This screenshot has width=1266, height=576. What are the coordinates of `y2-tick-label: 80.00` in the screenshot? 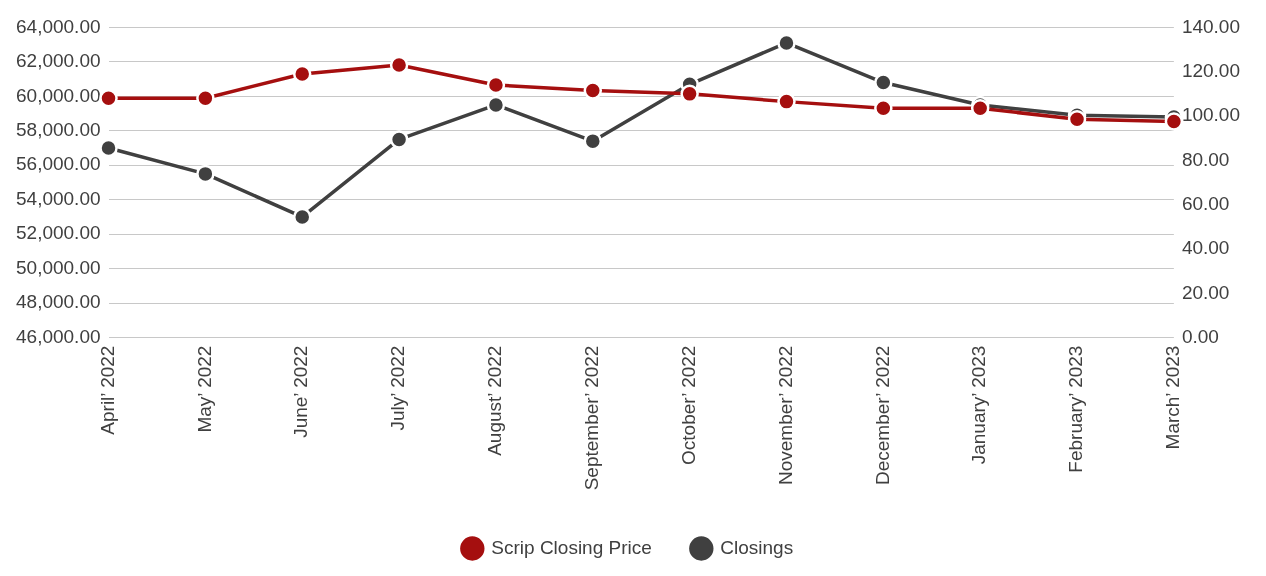 It's located at (1205, 159).